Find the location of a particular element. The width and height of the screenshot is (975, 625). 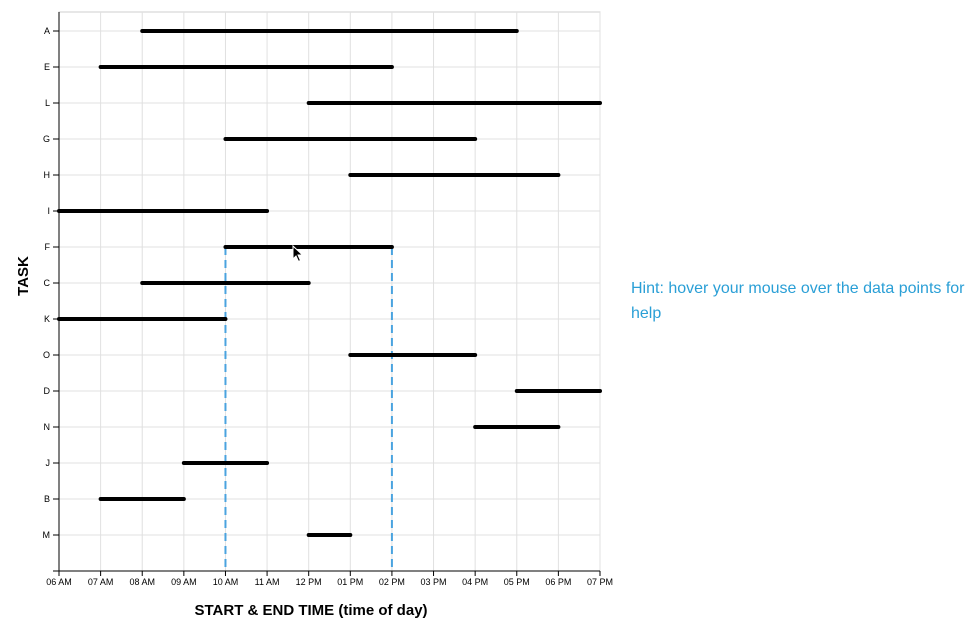

x-tick-label: 01 PM is located at coordinates (350, 582).